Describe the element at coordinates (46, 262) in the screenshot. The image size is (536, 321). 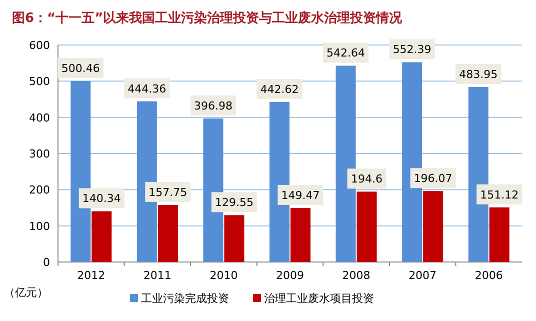
I see `y-tick-label: 0` at that location.